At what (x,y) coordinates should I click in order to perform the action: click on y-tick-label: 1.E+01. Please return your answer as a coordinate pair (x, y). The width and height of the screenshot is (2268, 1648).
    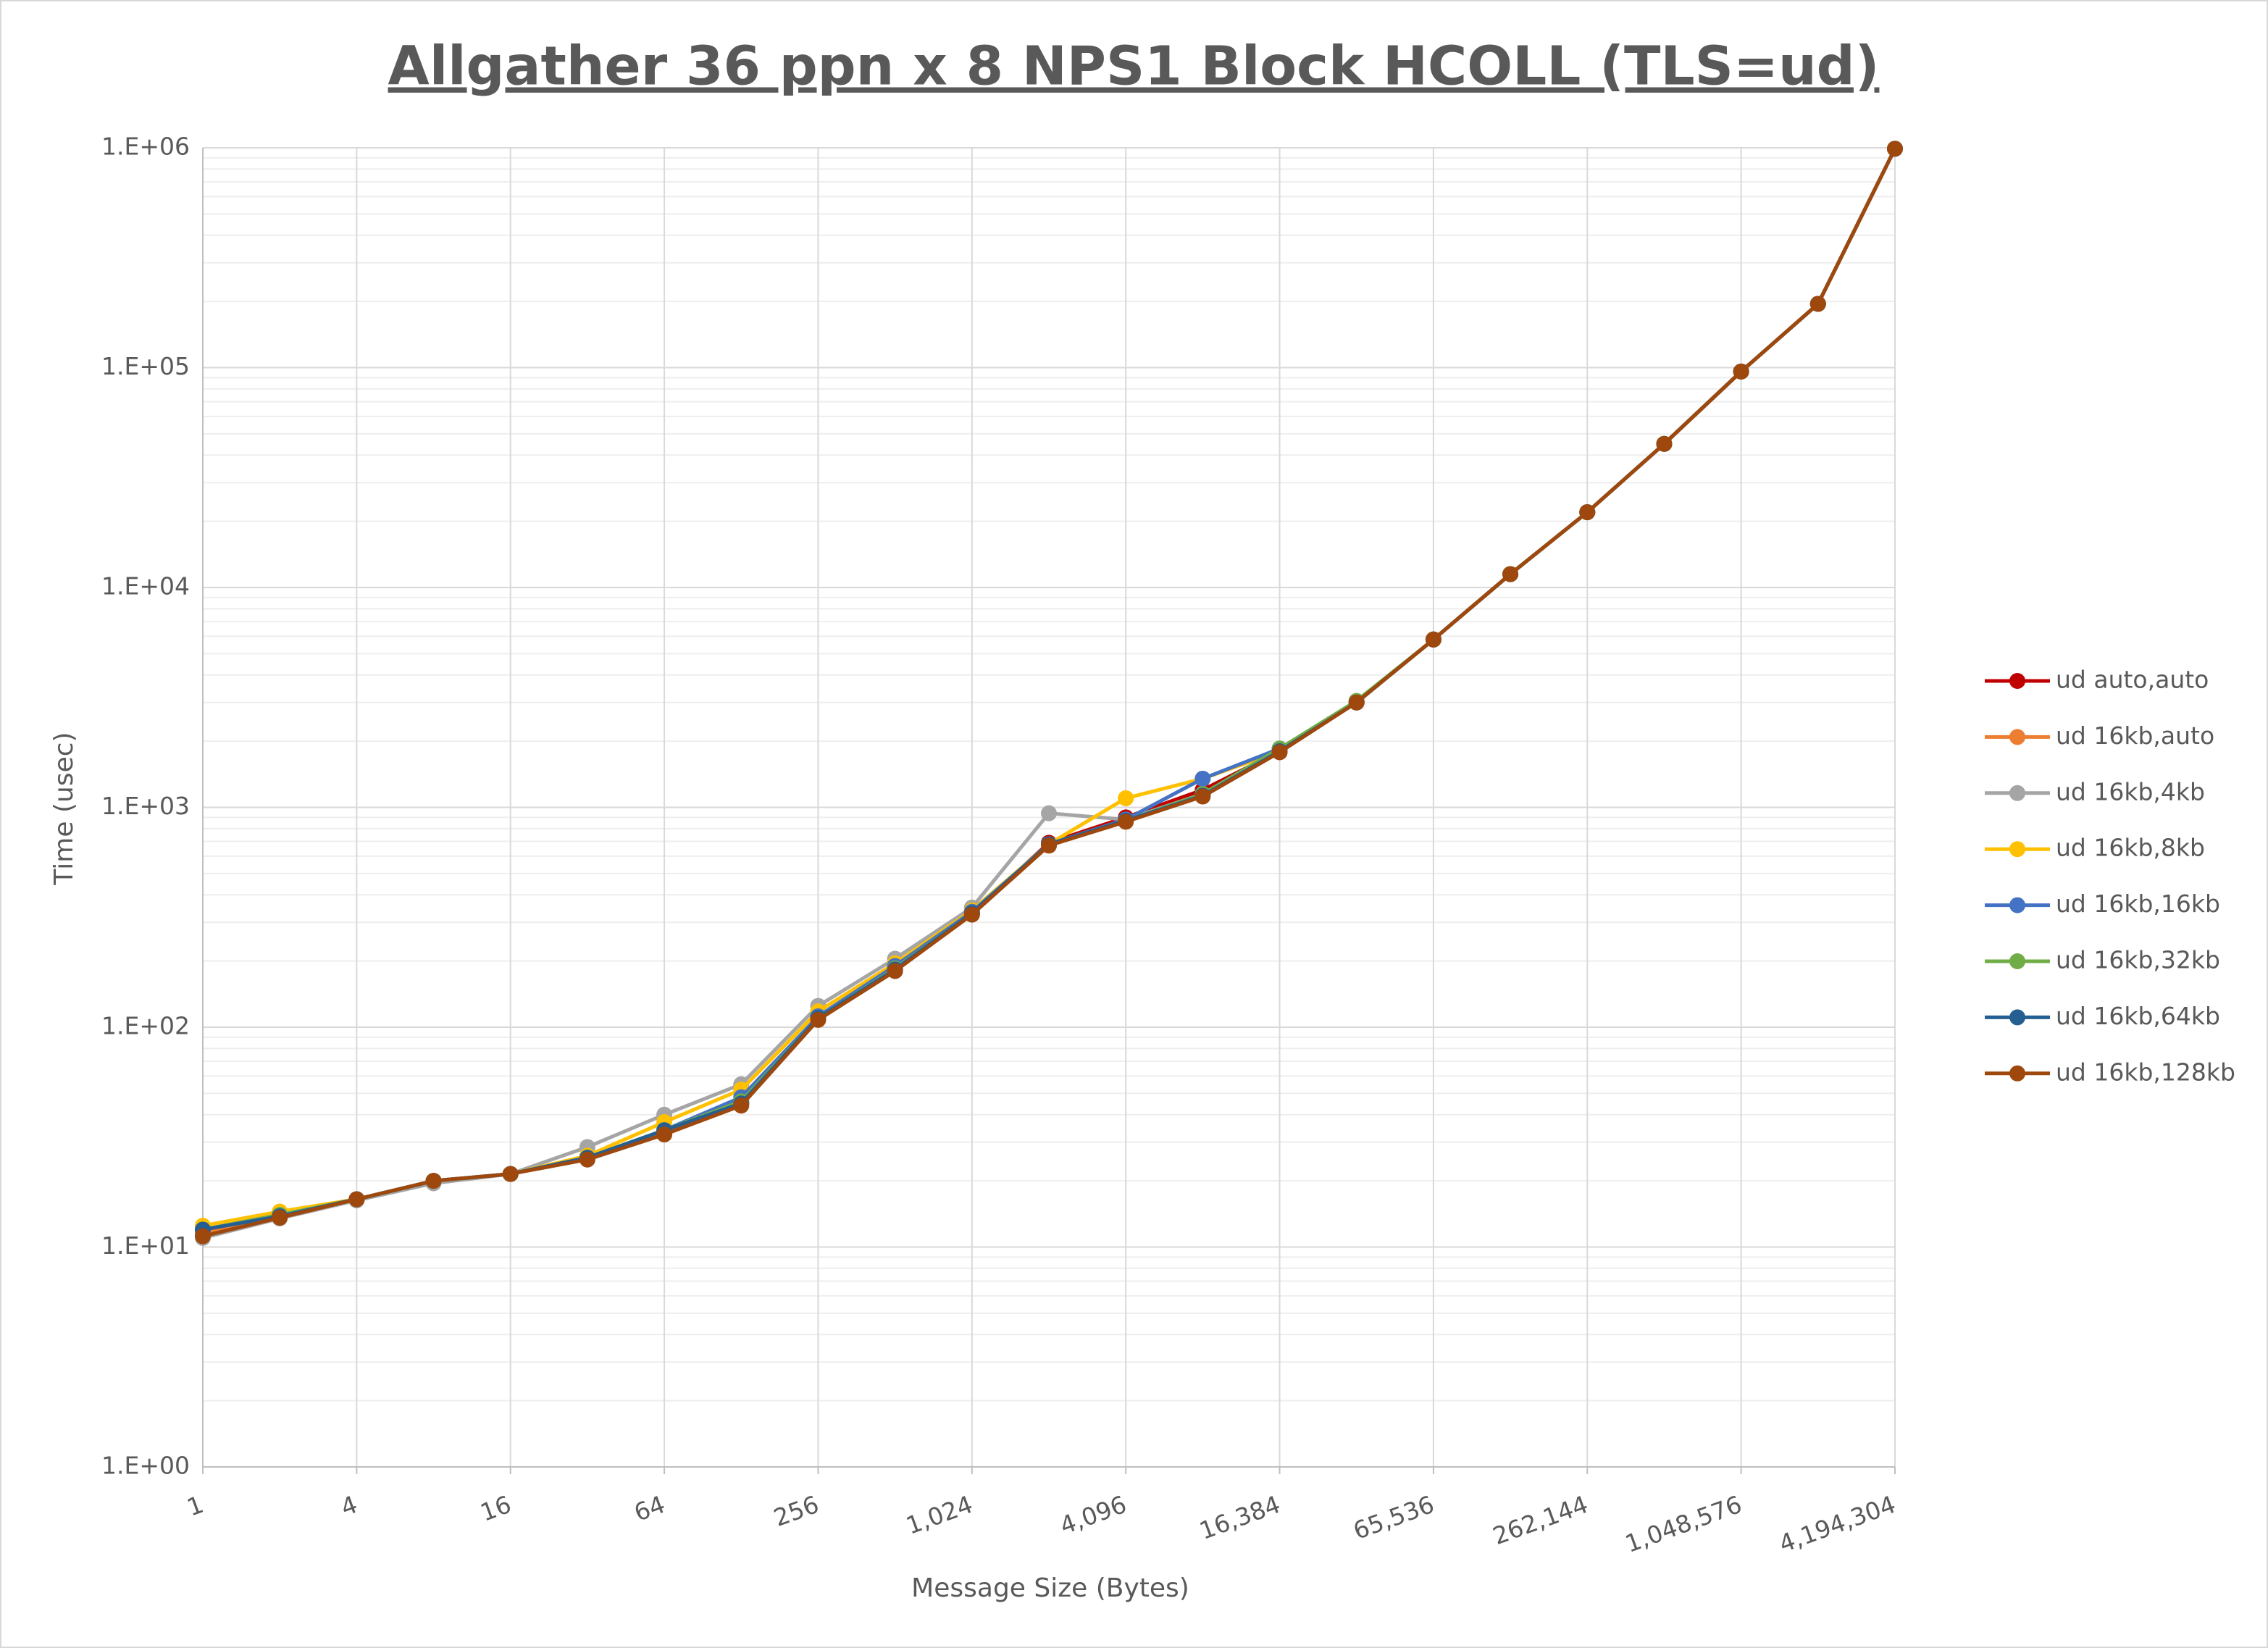
    Looking at the image, I should click on (146, 1245).